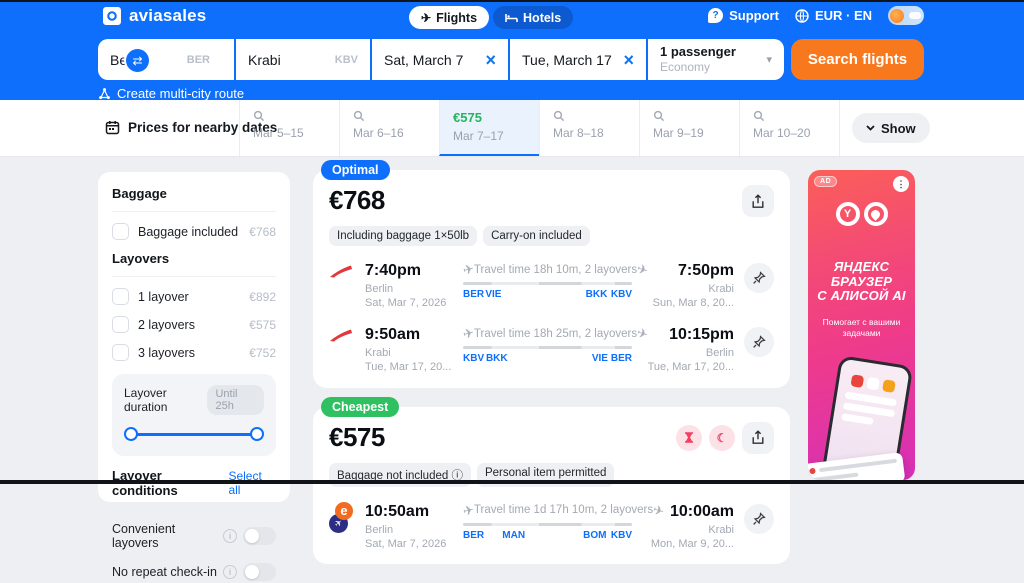 The width and height of the screenshot is (1024, 583). Describe the element at coordinates (166, 59) in the screenshot. I see `origin-field: Berlin BER` at that location.